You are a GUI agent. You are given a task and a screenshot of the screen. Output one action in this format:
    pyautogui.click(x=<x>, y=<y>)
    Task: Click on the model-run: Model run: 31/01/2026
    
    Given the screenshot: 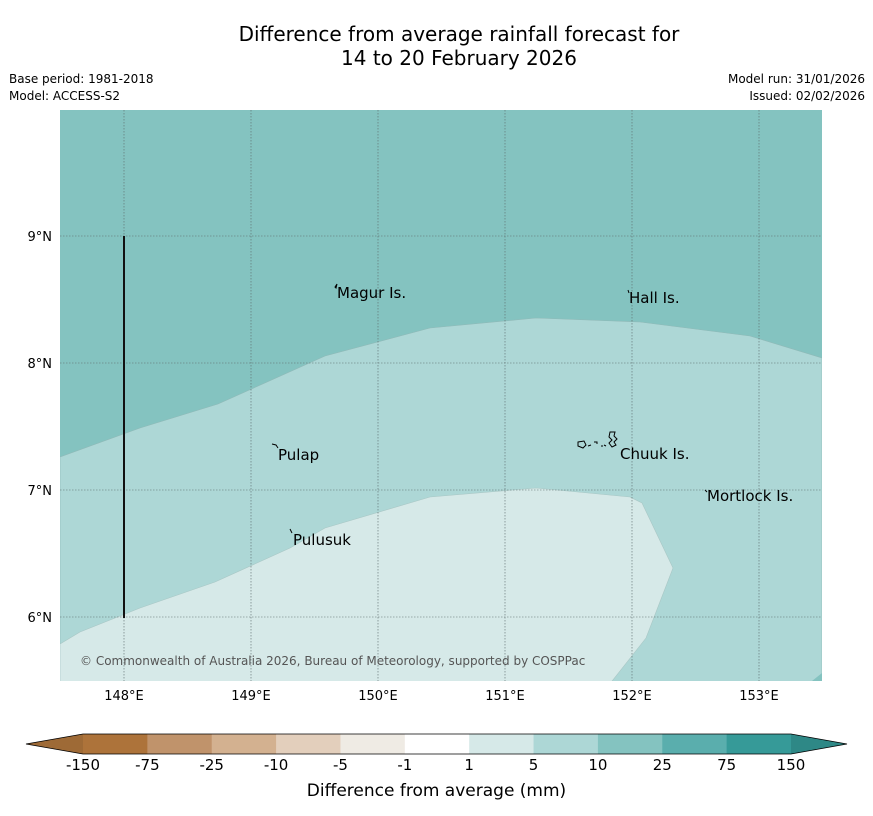 What is the action you would take?
    pyautogui.click(x=796, y=79)
    